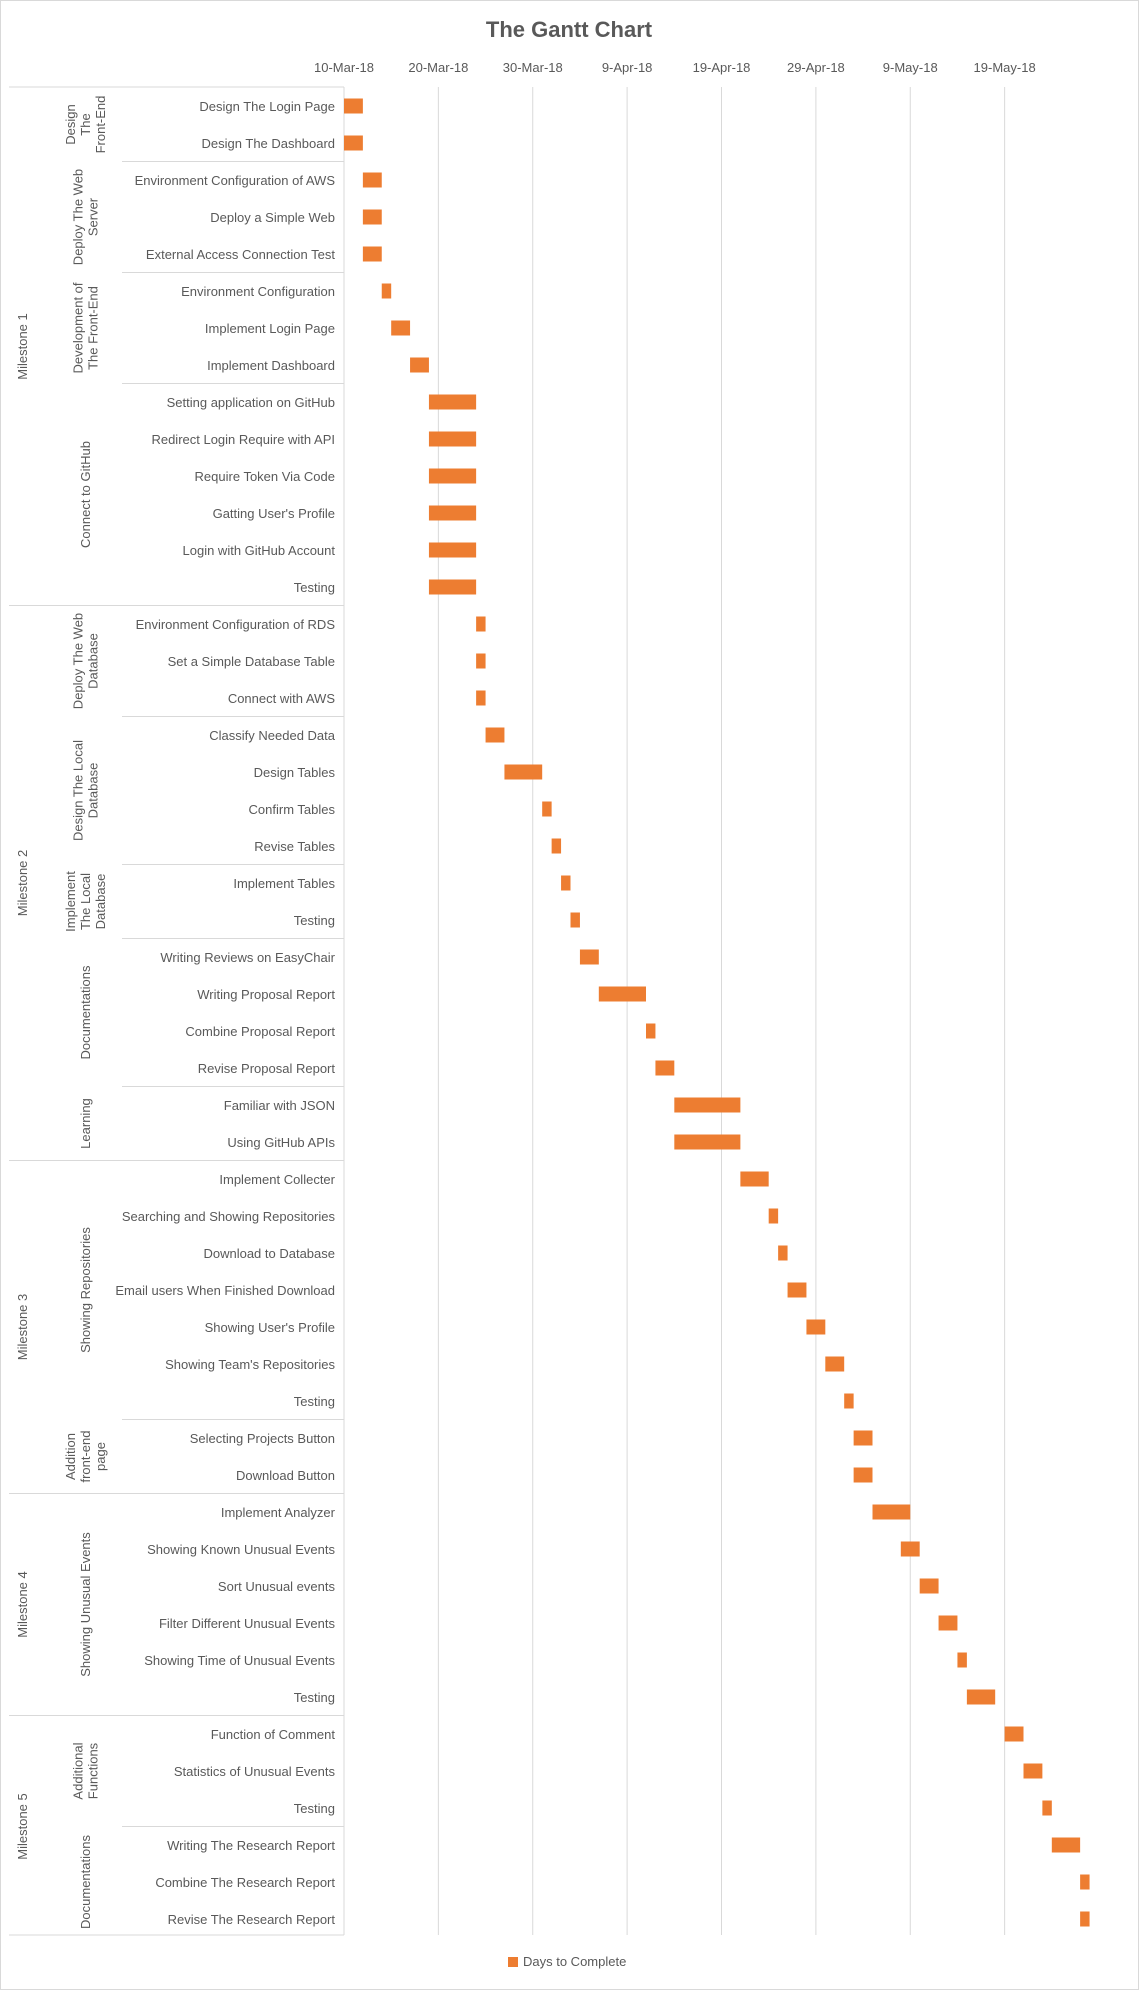  I want to click on x-tick-label: 19-Apr-18, so click(722, 67).